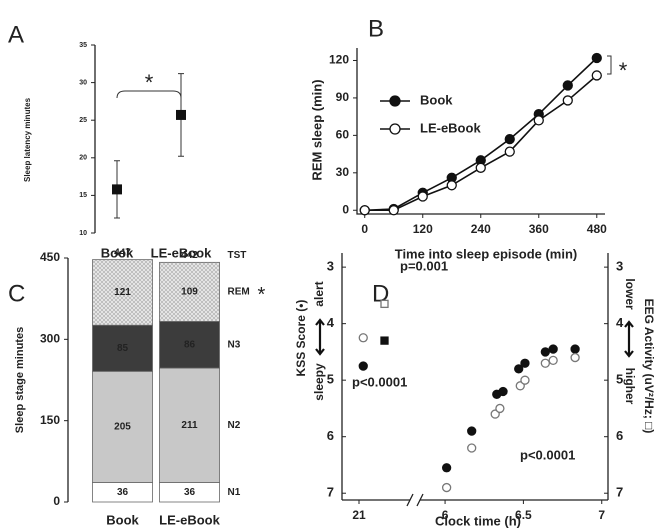 This screenshot has width=662, height=531. Describe the element at coordinates (330, 492) in the screenshot. I see `y-tick-label: 7` at that location.